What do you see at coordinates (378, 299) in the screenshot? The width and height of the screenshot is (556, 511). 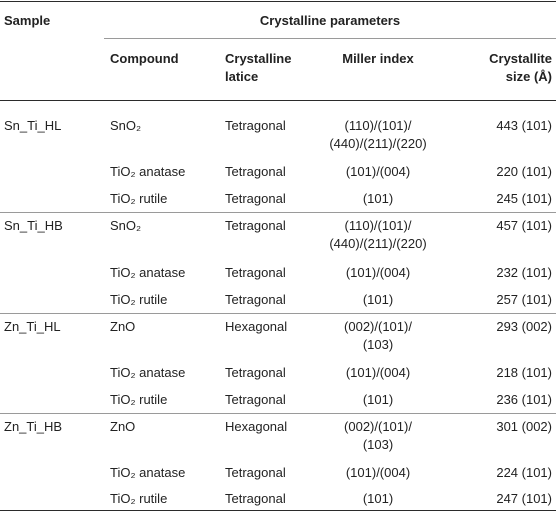 I see `row-6-miller: (101)` at bounding box center [378, 299].